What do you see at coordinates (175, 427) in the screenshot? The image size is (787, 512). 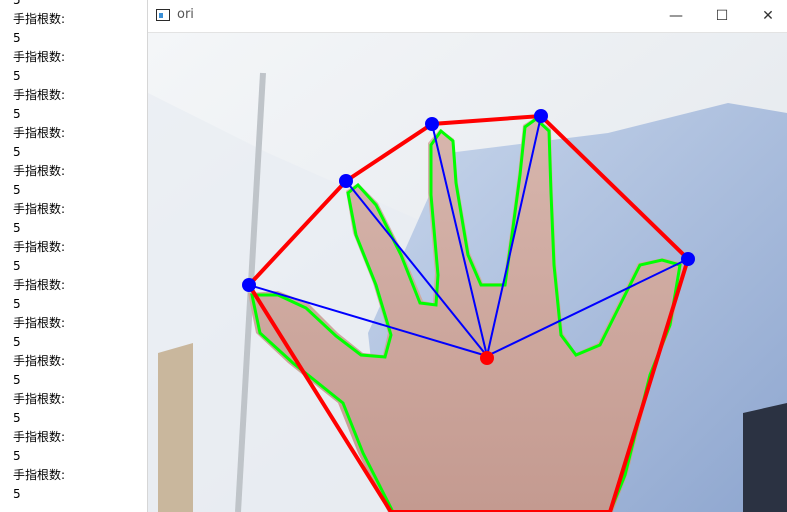 I see `background-box` at bounding box center [175, 427].